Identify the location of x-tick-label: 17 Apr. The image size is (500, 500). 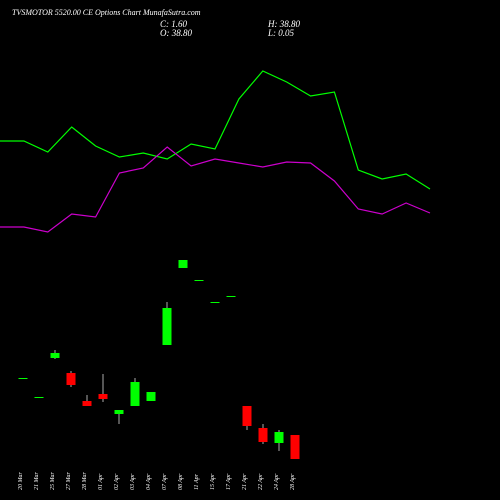
(229, 481).